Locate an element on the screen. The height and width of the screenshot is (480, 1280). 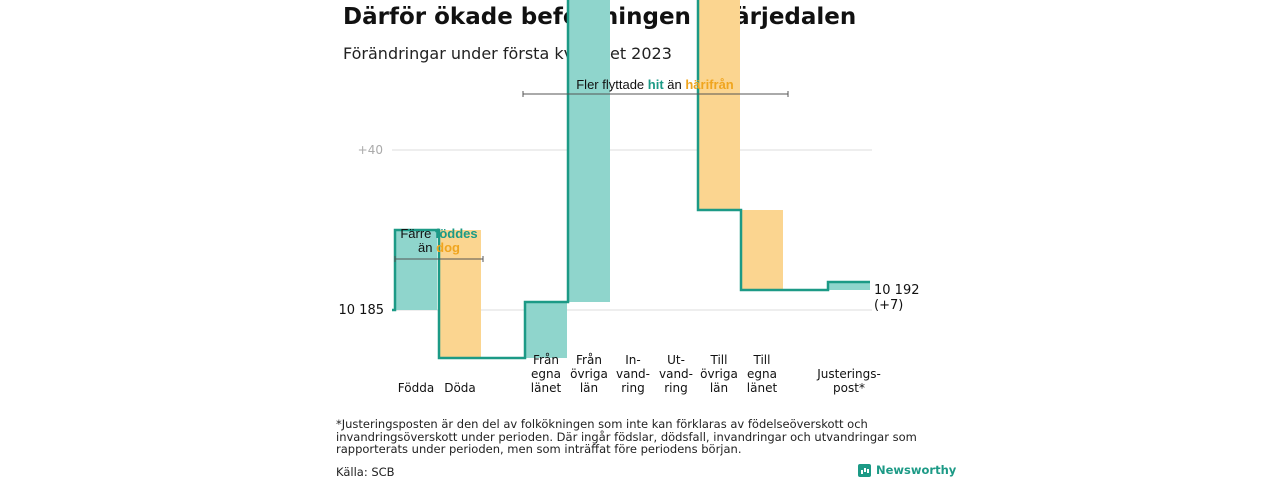
bar-chart-icon is located at coordinates (864, 470).